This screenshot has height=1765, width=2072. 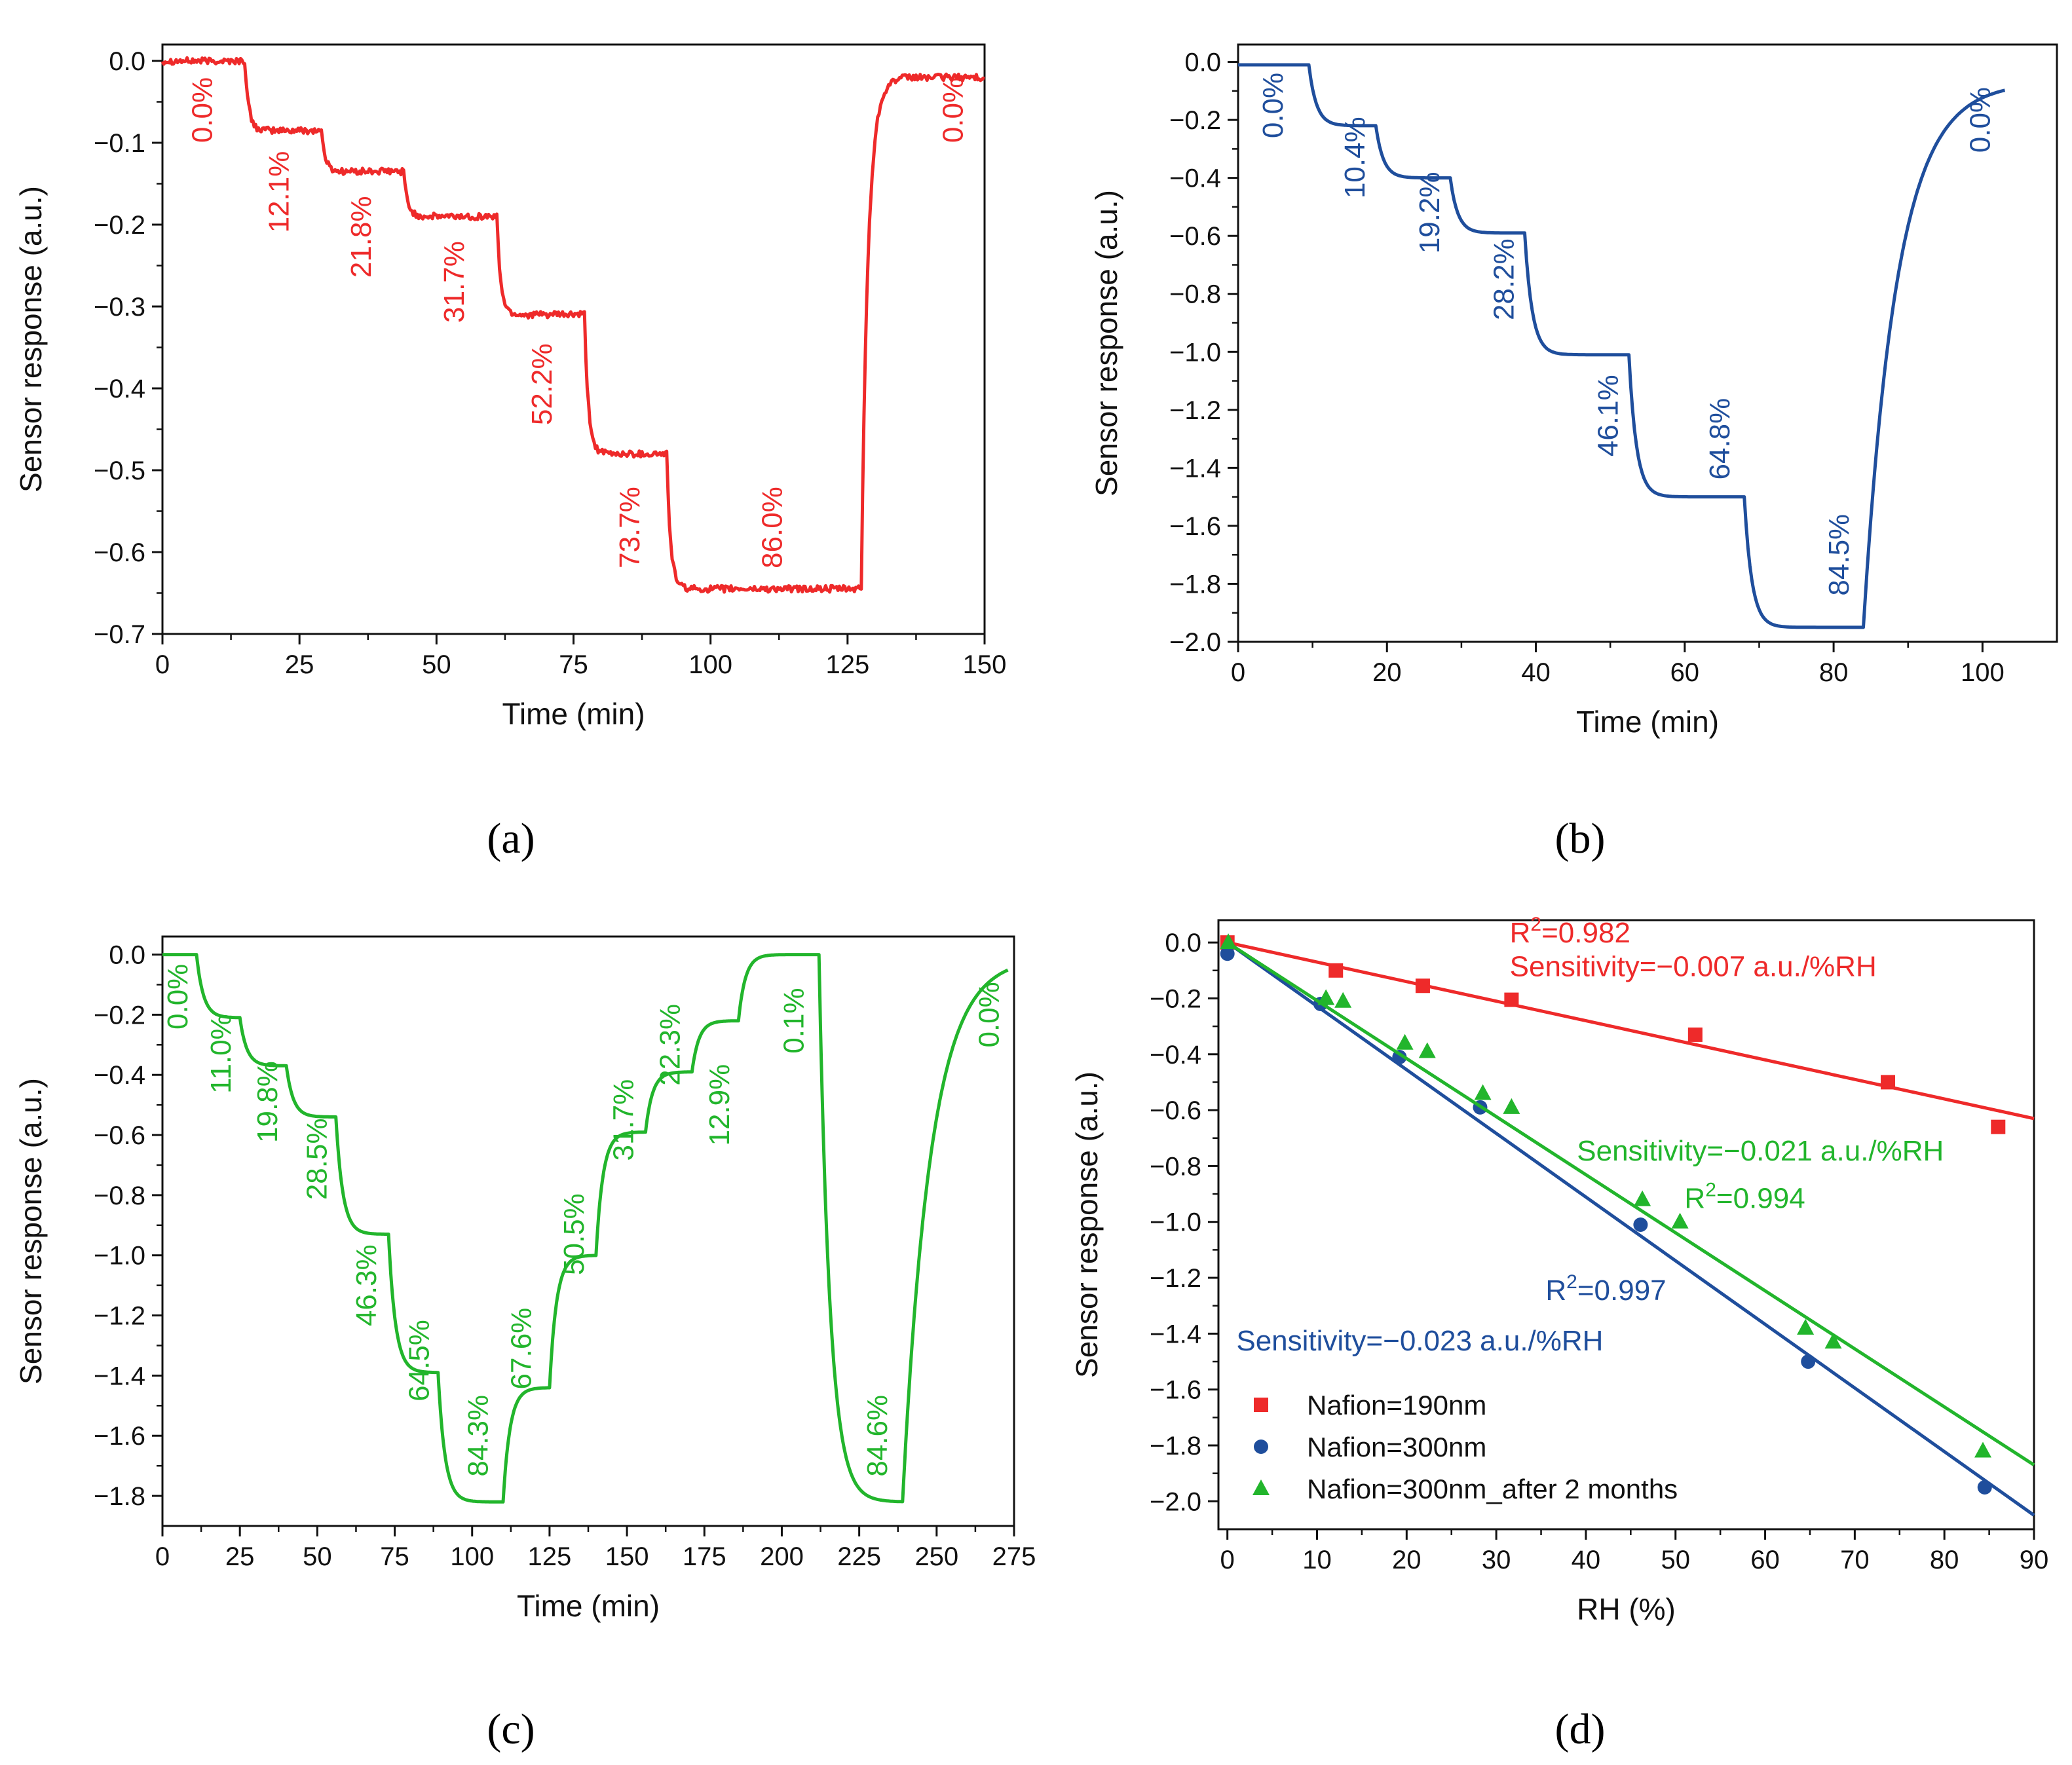 I want to click on rh-data-label: 19.2%, so click(x=1430, y=212).